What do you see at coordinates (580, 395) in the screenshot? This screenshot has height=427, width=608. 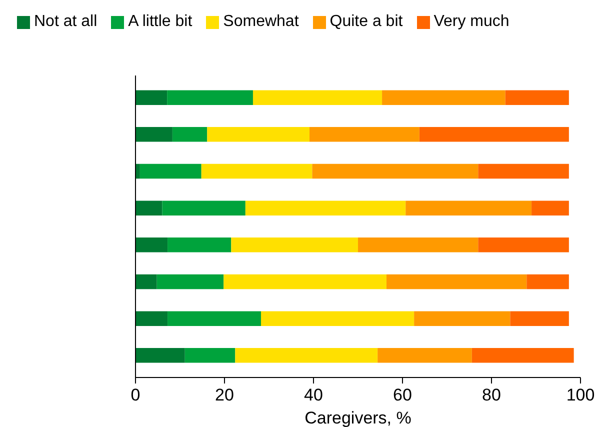 I see `x-tick-label: 100` at bounding box center [580, 395].